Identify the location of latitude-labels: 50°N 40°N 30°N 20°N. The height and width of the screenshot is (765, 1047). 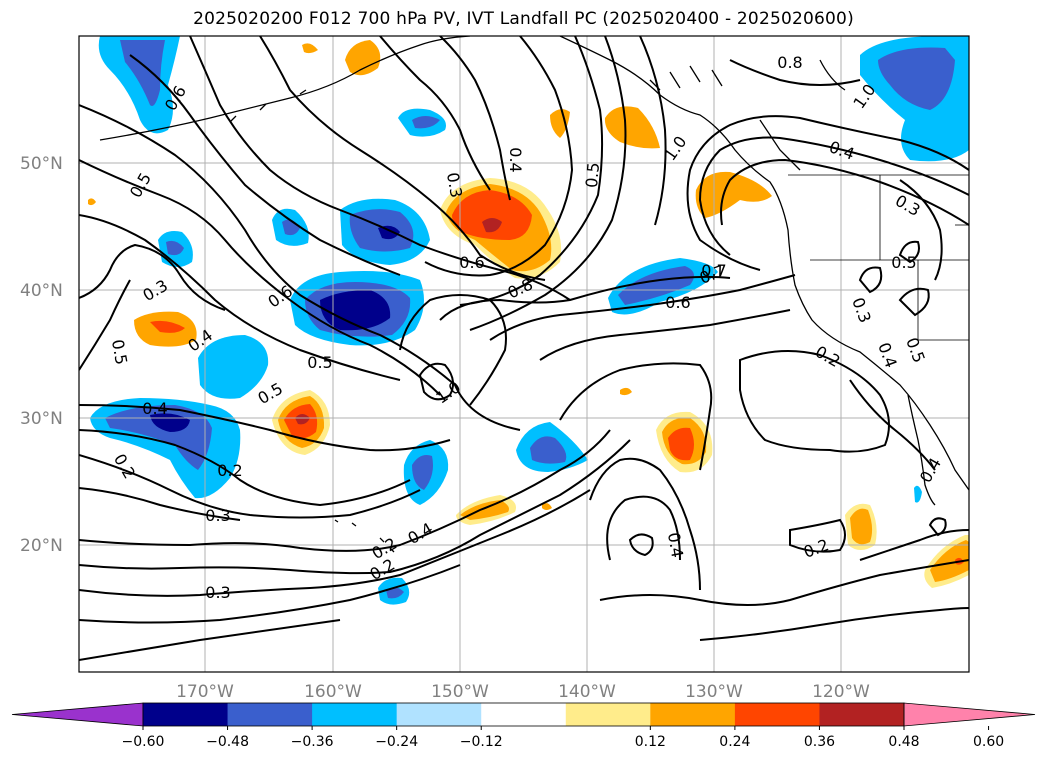
(41, 355).